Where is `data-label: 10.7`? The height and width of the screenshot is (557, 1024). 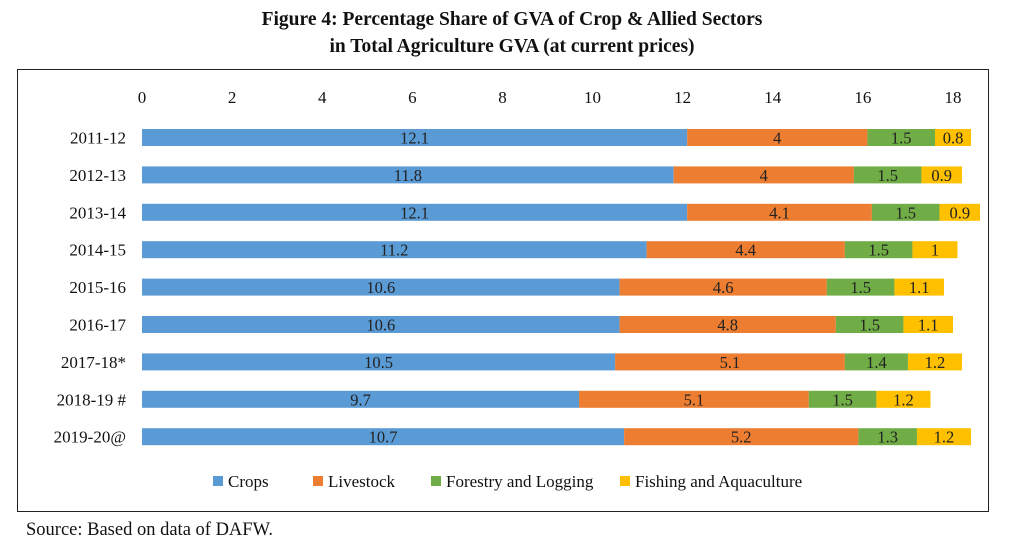
data-label: 10.7 is located at coordinates (383, 437).